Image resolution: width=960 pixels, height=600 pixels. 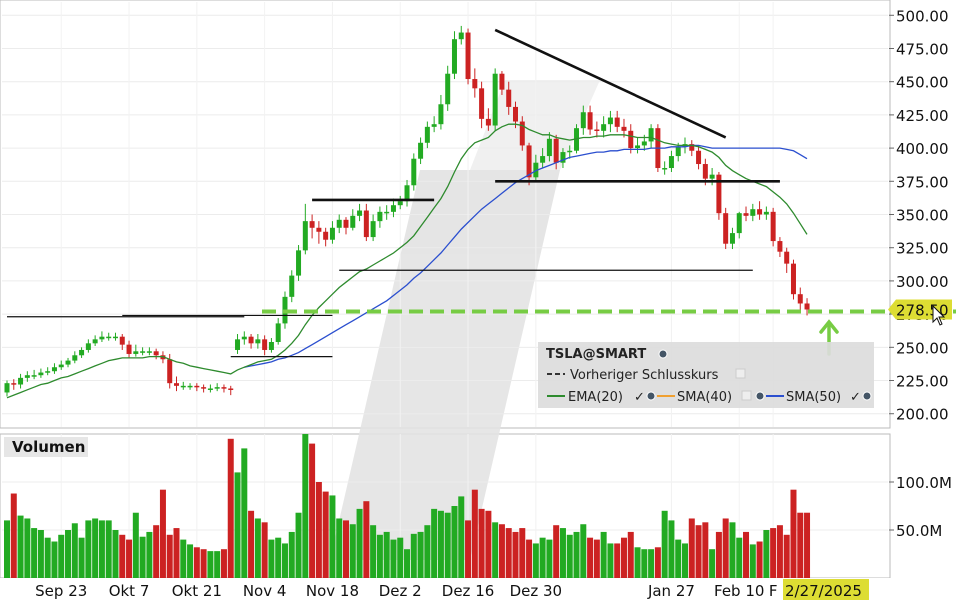 What do you see at coordinates (663, 354) in the screenshot?
I see `legend-title-settings-icon` at bounding box center [663, 354].